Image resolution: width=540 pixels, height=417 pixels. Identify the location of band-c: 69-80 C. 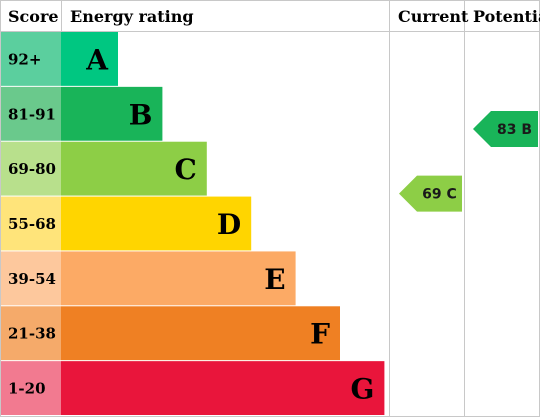
(104, 168).